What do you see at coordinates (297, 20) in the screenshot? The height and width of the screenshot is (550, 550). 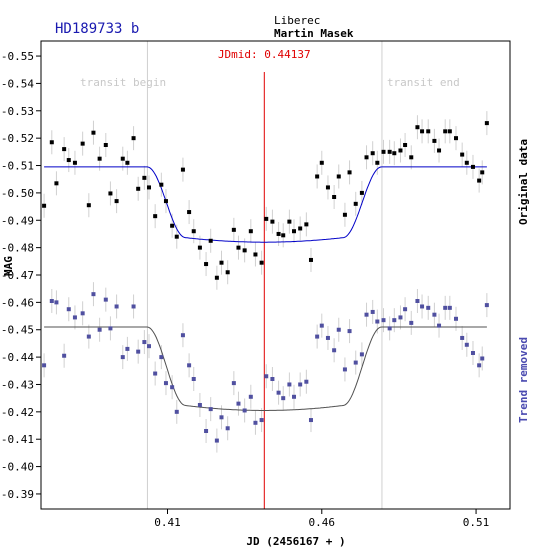 I see `chart-location: Liberec` at bounding box center [297, 20].